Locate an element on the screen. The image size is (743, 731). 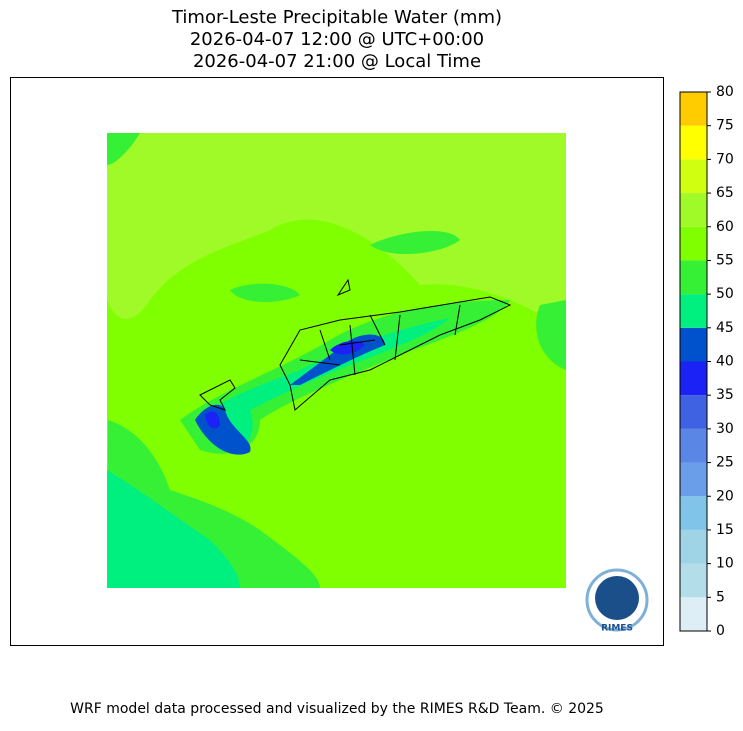
logo-globe is located at coordinates (617, 598).